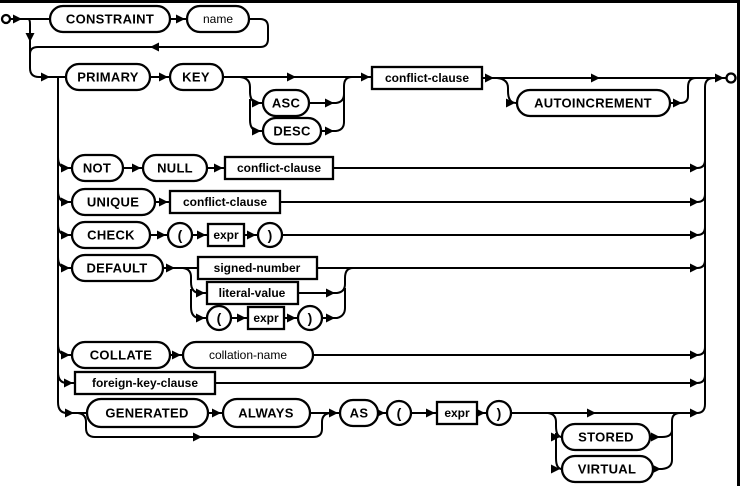  What do you see at coordinates (266, 413) in the screenshot?
I see `always-shape` at bounding box center [266, 413].